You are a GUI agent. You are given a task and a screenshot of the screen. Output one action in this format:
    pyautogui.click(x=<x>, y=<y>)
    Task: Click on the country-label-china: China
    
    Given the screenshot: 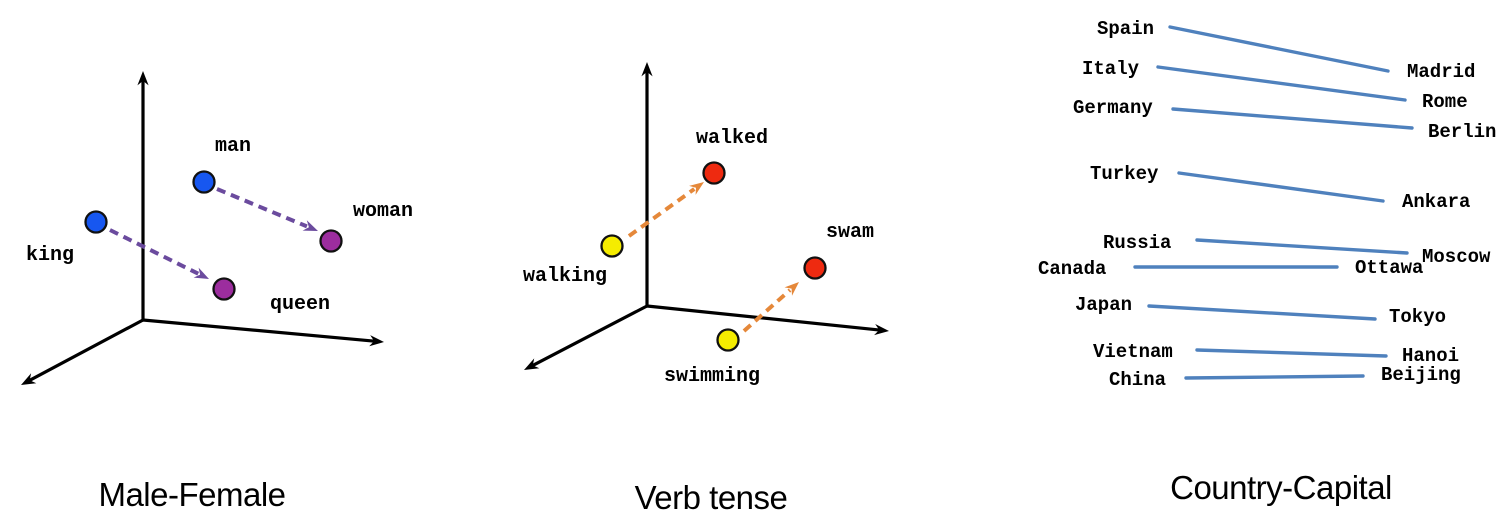 What is the action you would take?
    pyautogui.click(x=1137, y=380)
    